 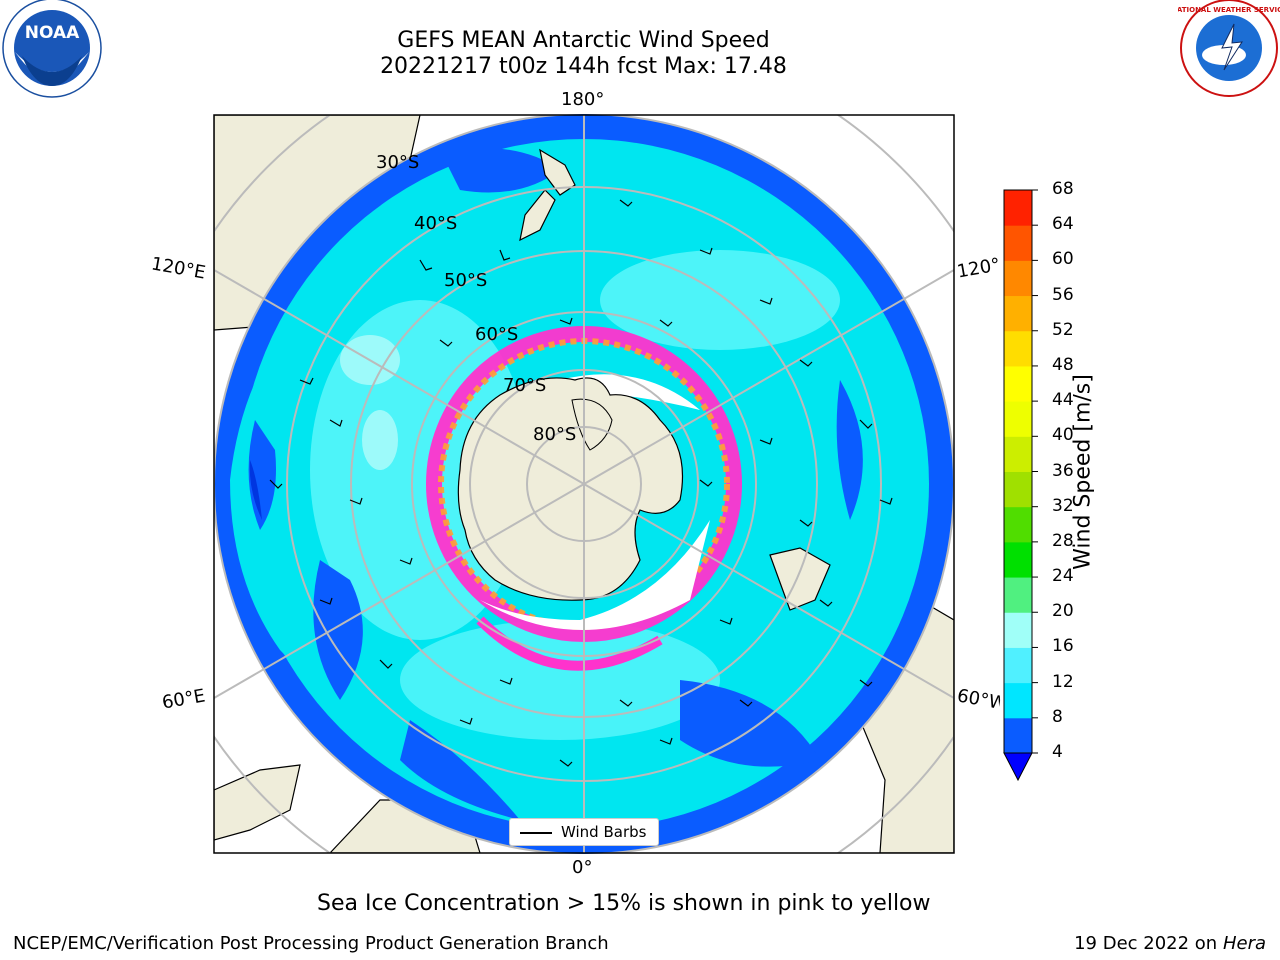 What do you see at coordinates (1063, 400) in the screenshot?
I see `colorbar-tick-label: 44` at bounding box center [1063, 400].